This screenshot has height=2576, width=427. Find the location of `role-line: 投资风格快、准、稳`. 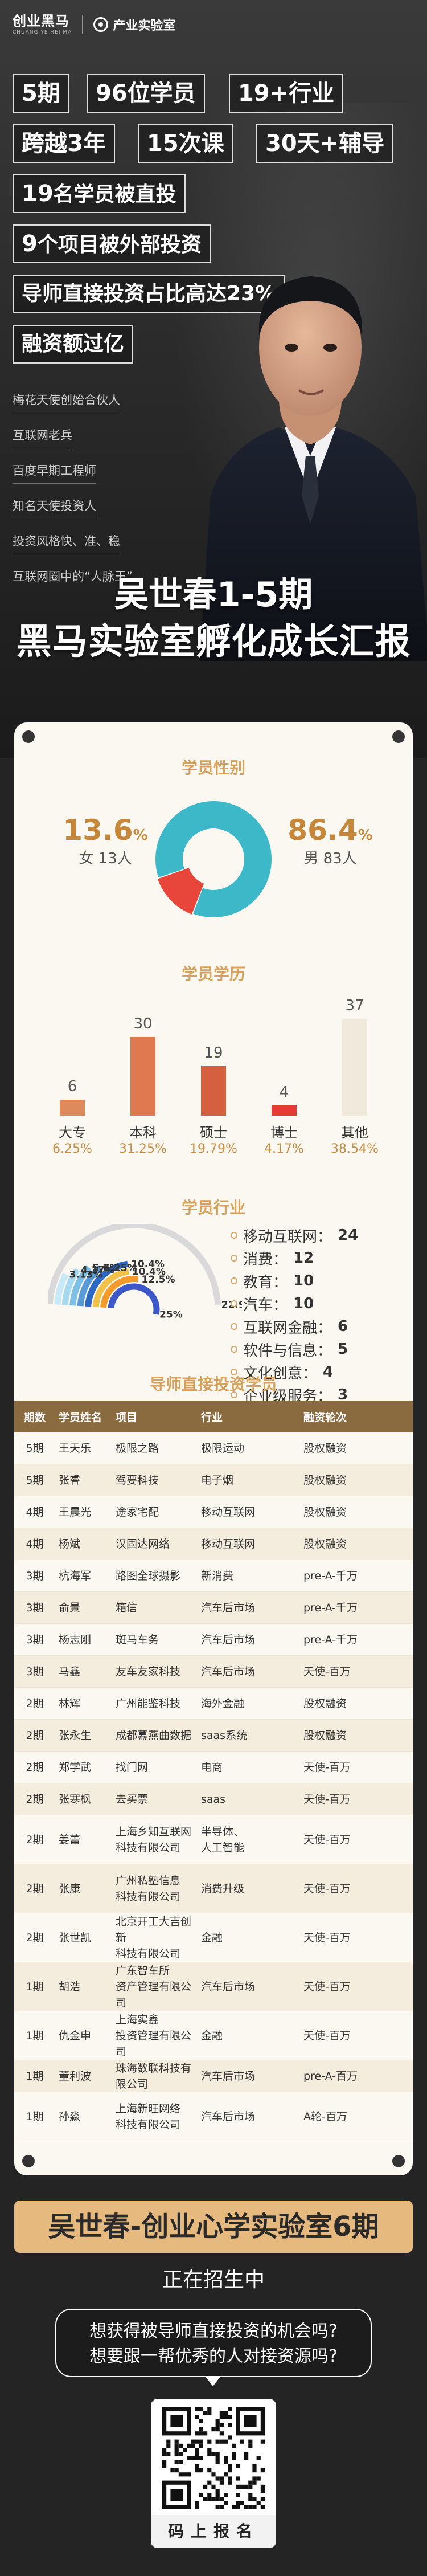

role-line: 投资风格快、准、稳 is located at coordinates (66, 543).